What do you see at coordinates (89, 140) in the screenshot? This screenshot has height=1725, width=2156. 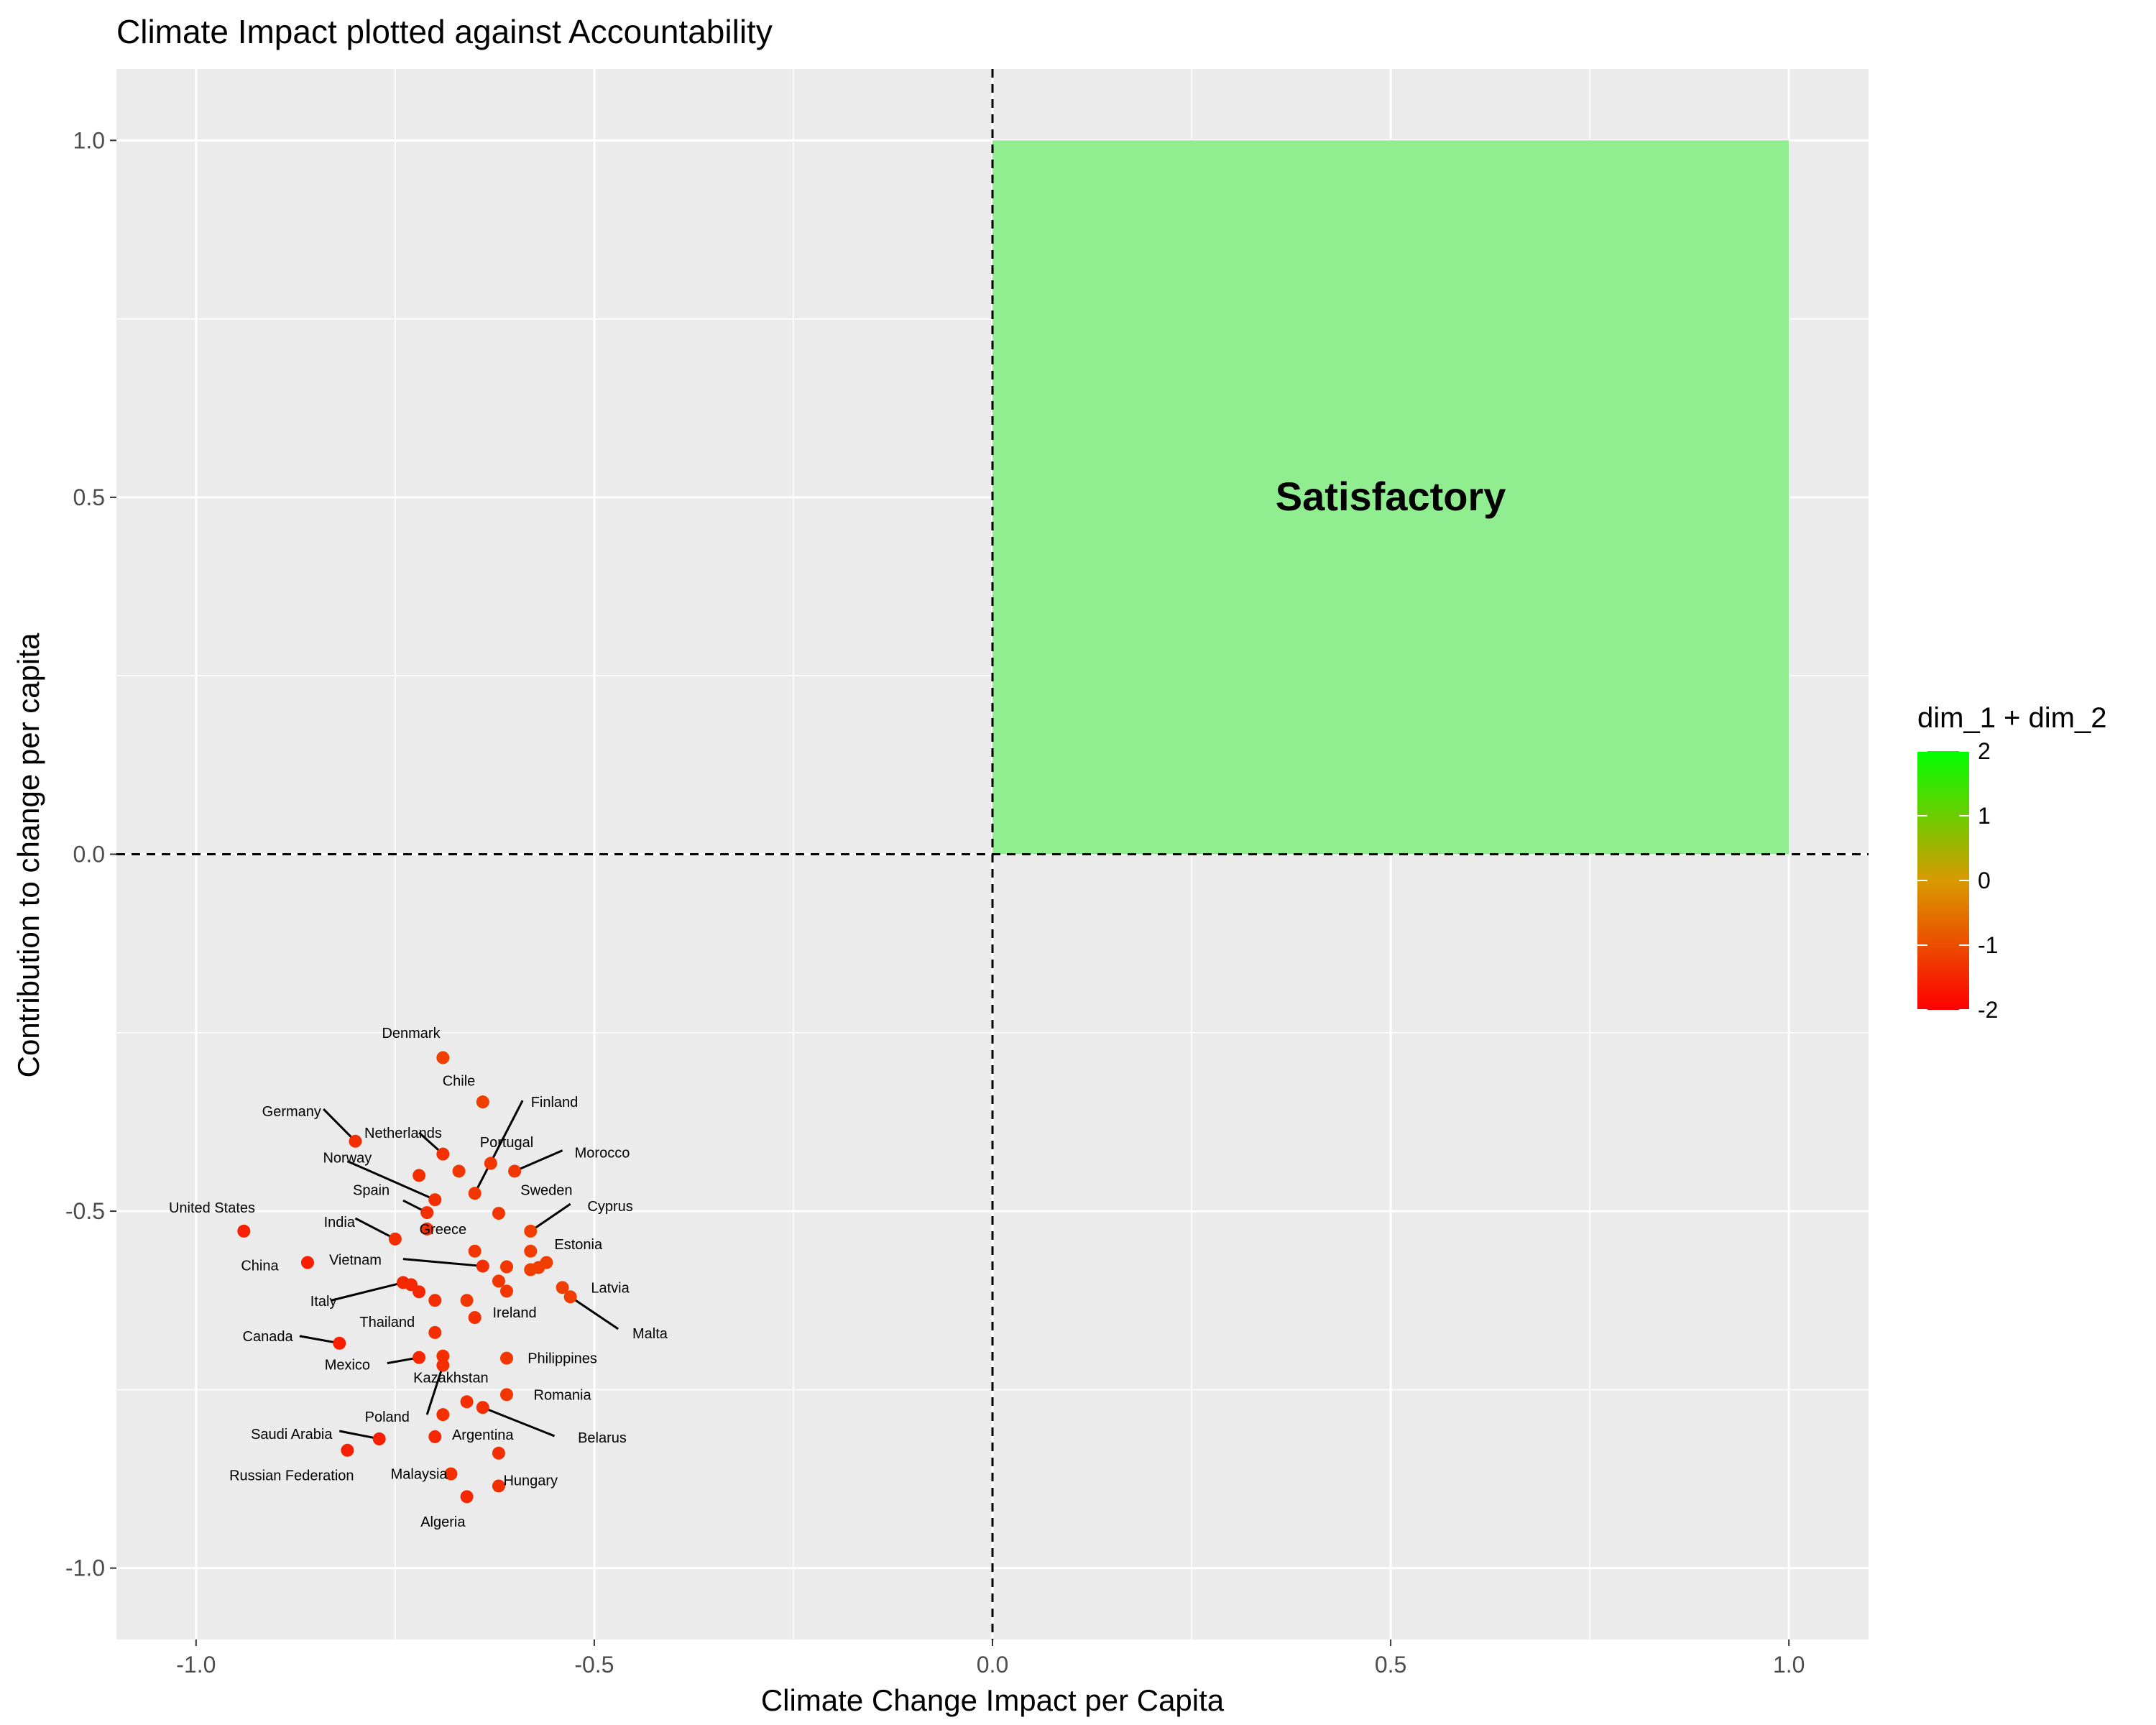 I see `y-tick-label: 1.0` at bounding box center [89, 140].